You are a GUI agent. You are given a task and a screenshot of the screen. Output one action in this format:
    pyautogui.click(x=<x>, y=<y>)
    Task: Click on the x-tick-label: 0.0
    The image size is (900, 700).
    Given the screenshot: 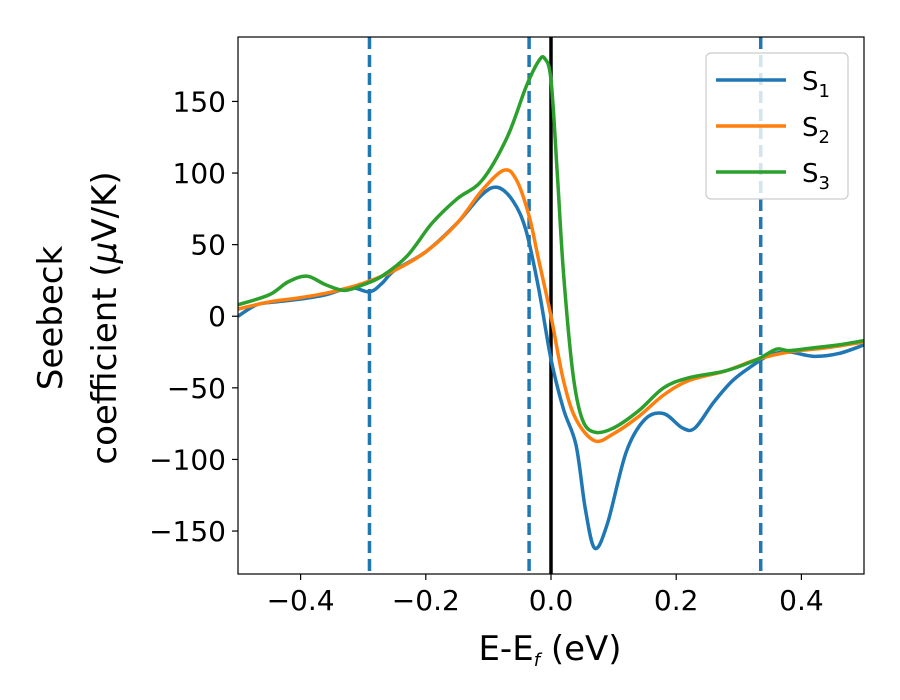 What is the action you would take?
    pyautogui.click(x=551, y=600)
    